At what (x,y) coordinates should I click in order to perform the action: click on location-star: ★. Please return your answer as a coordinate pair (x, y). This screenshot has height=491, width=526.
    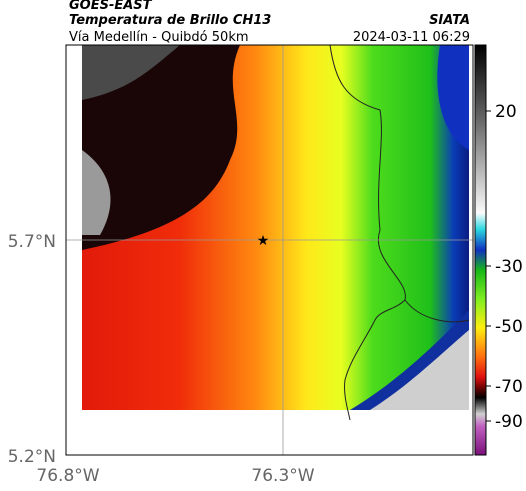
    Looking at the image, I should click on (263, 241).